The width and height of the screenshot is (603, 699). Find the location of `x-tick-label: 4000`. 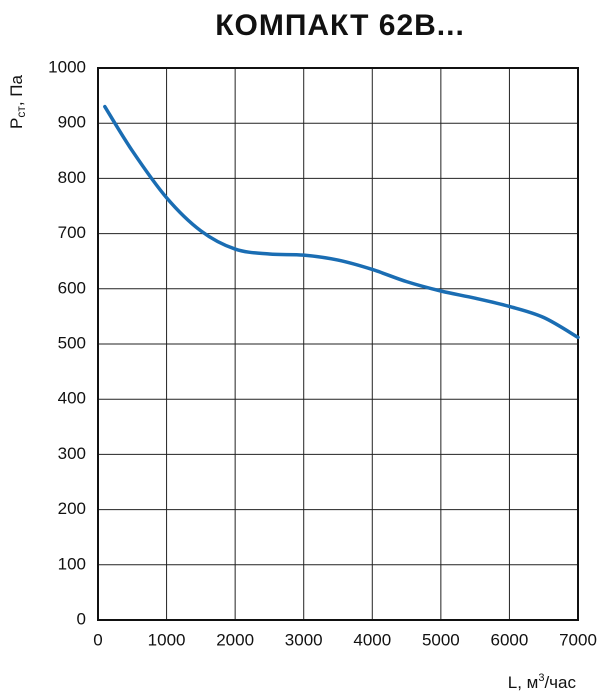

x-tick-label: 4000 is located at coordinates (372, 639).